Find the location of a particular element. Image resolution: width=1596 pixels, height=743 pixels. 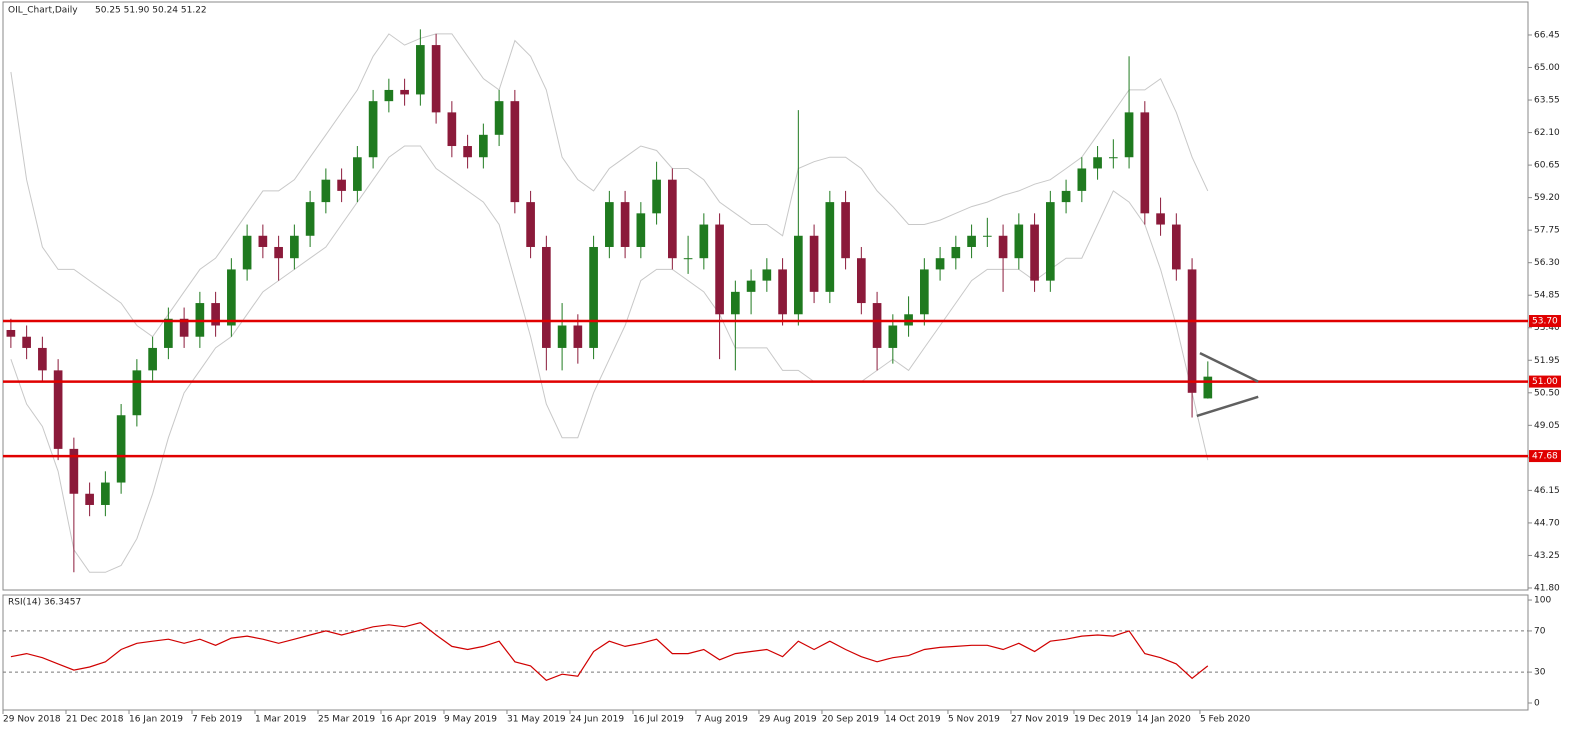

y-tick-label: 49.05 is located at coordinates (1547, 426).